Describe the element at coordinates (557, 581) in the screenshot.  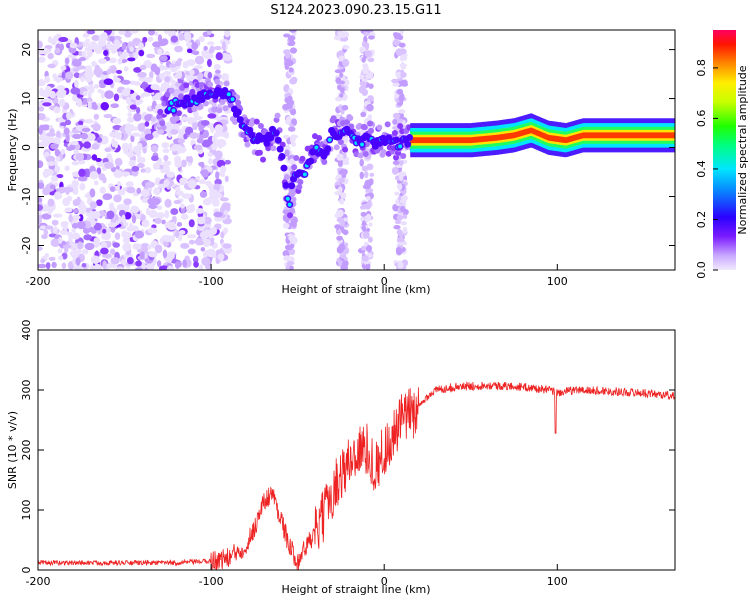
I see `x-tick-label: 100` at that location.